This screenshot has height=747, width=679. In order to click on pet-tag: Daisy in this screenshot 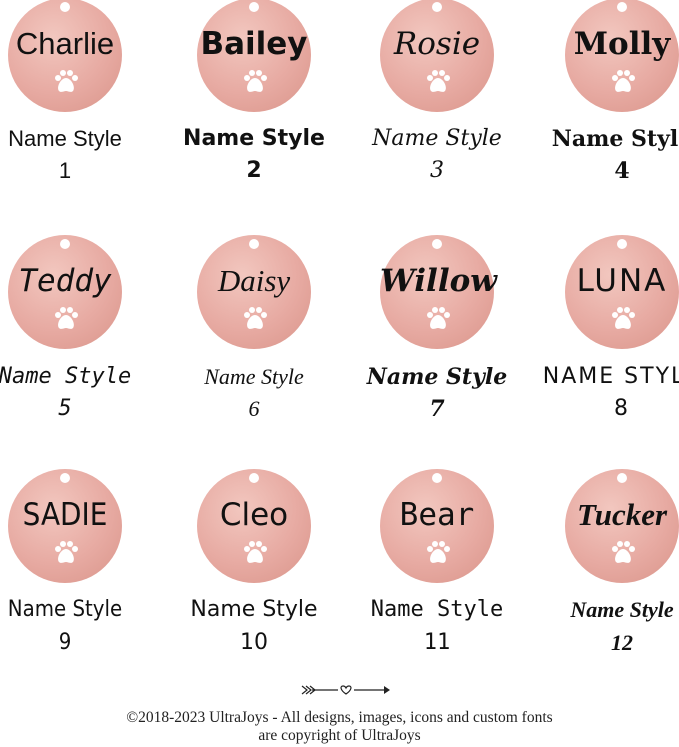, I will do `click(254, 292)`.